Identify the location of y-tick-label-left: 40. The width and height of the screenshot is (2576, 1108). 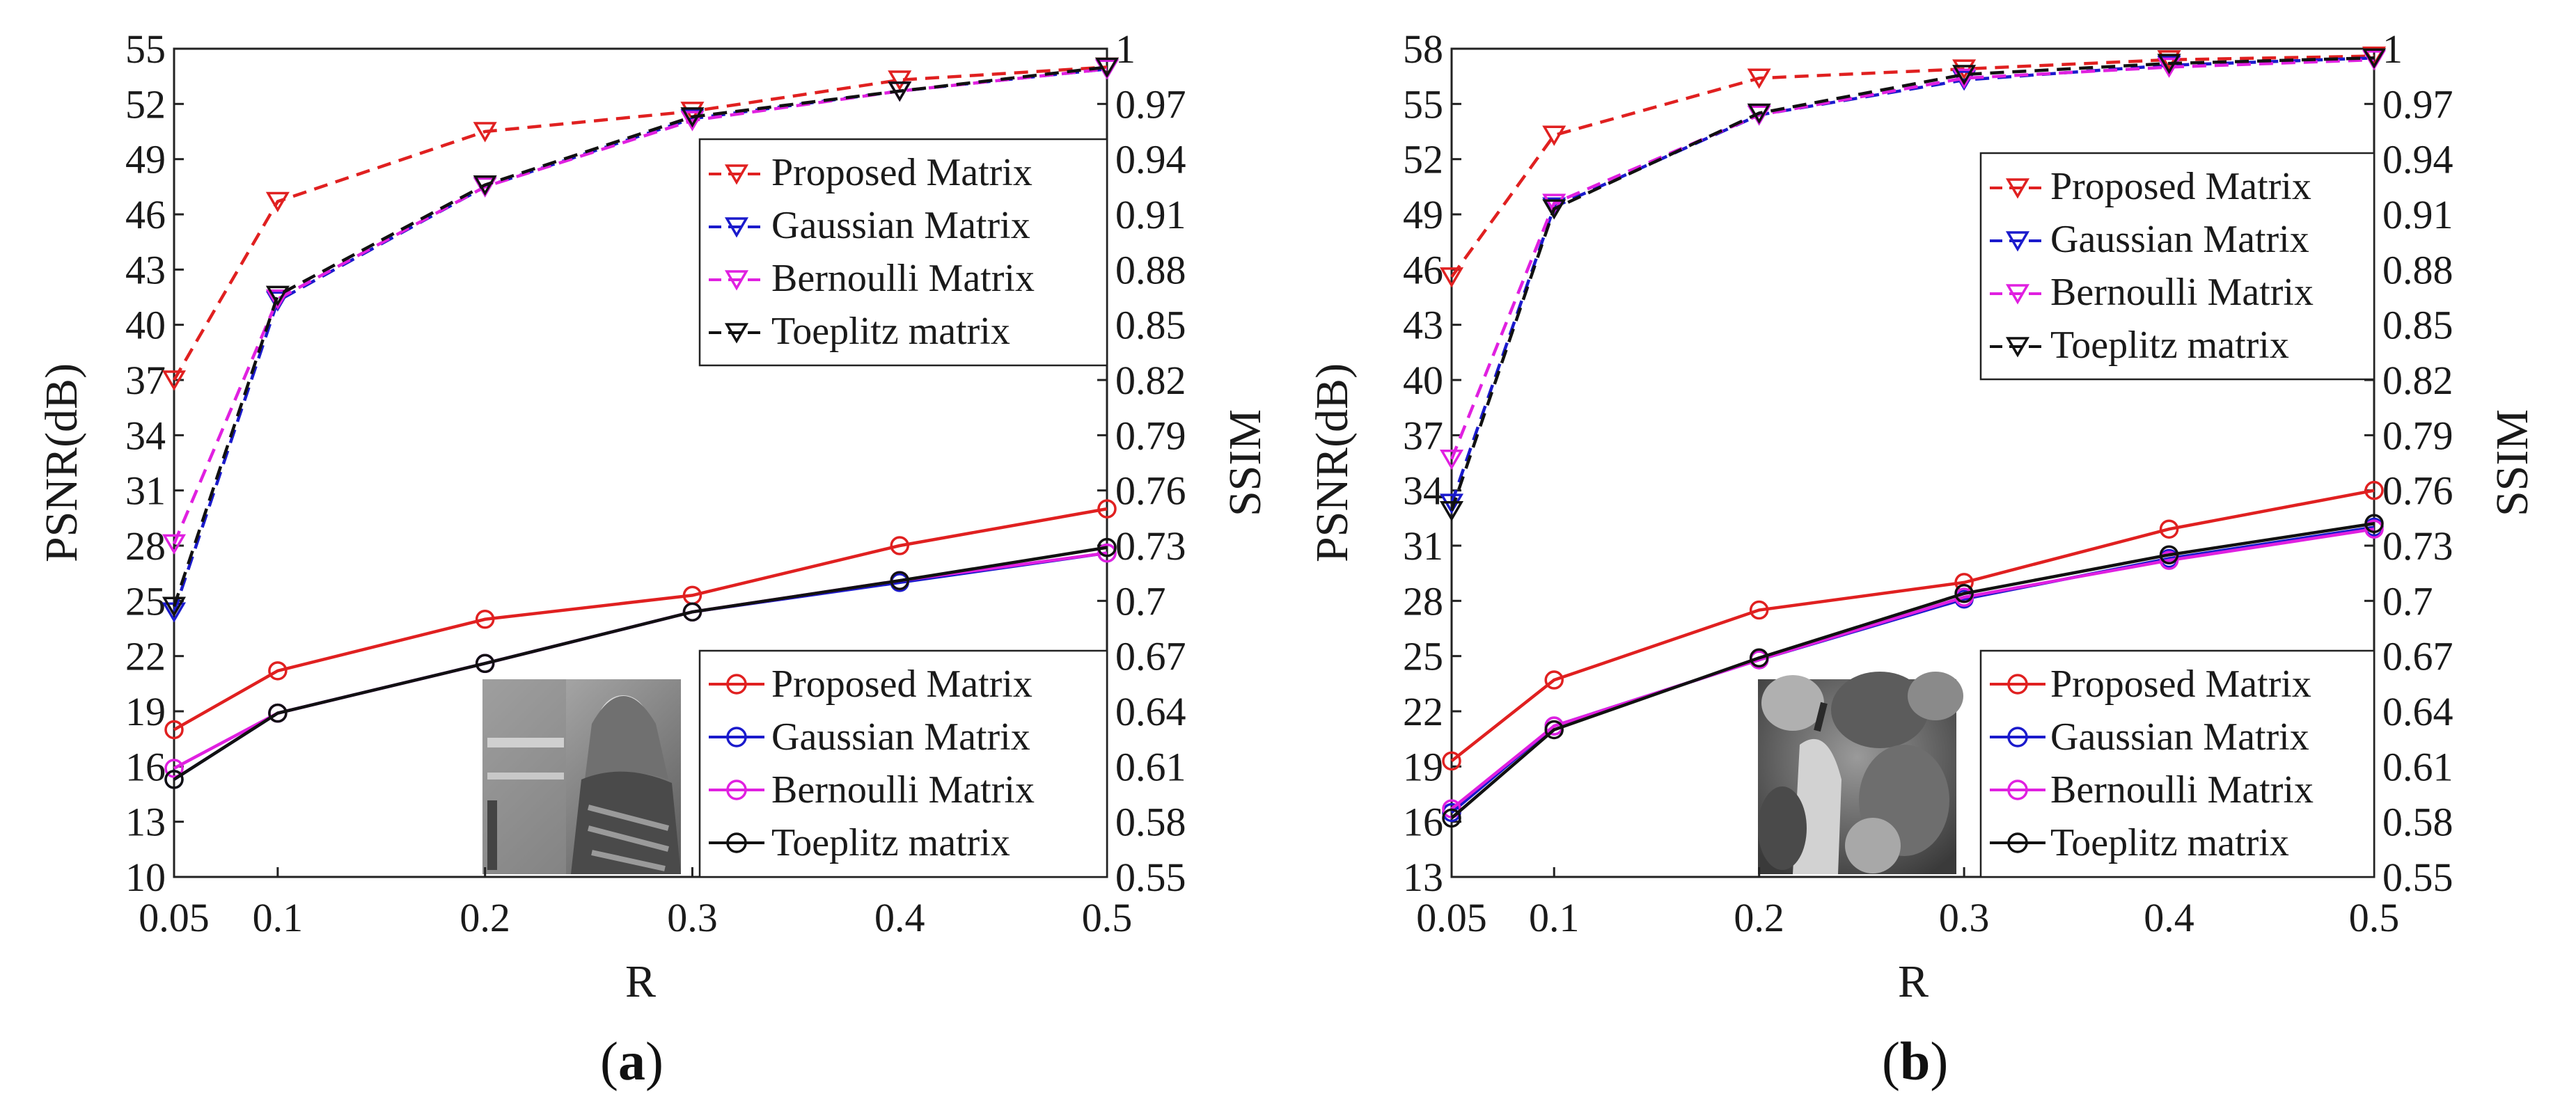
(145, 325).